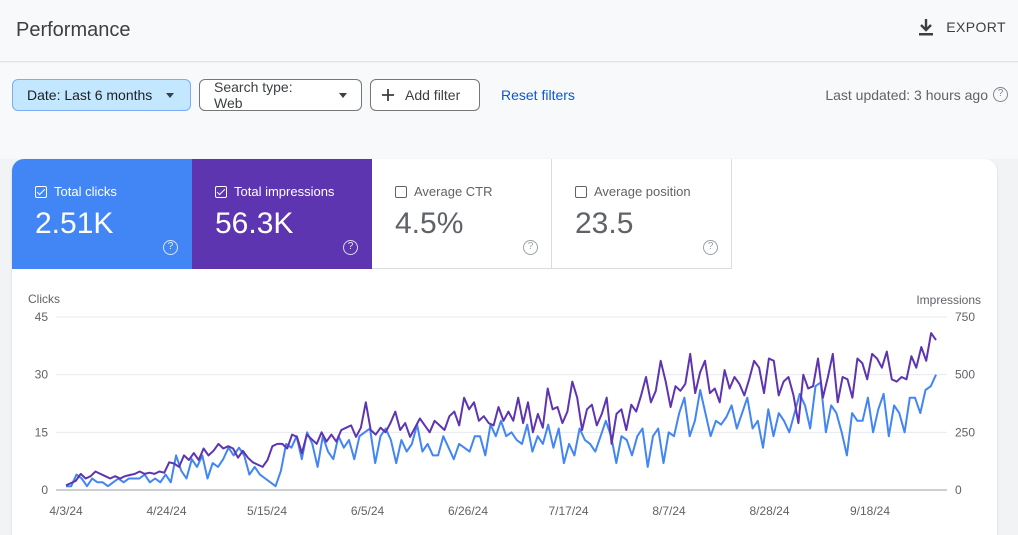 This screenshot has height=535, width=1018. What do you see at coordinates (74, 223) in the screenshot?
I see `metric-value: 2.51K` at bounding box center [74, 223].